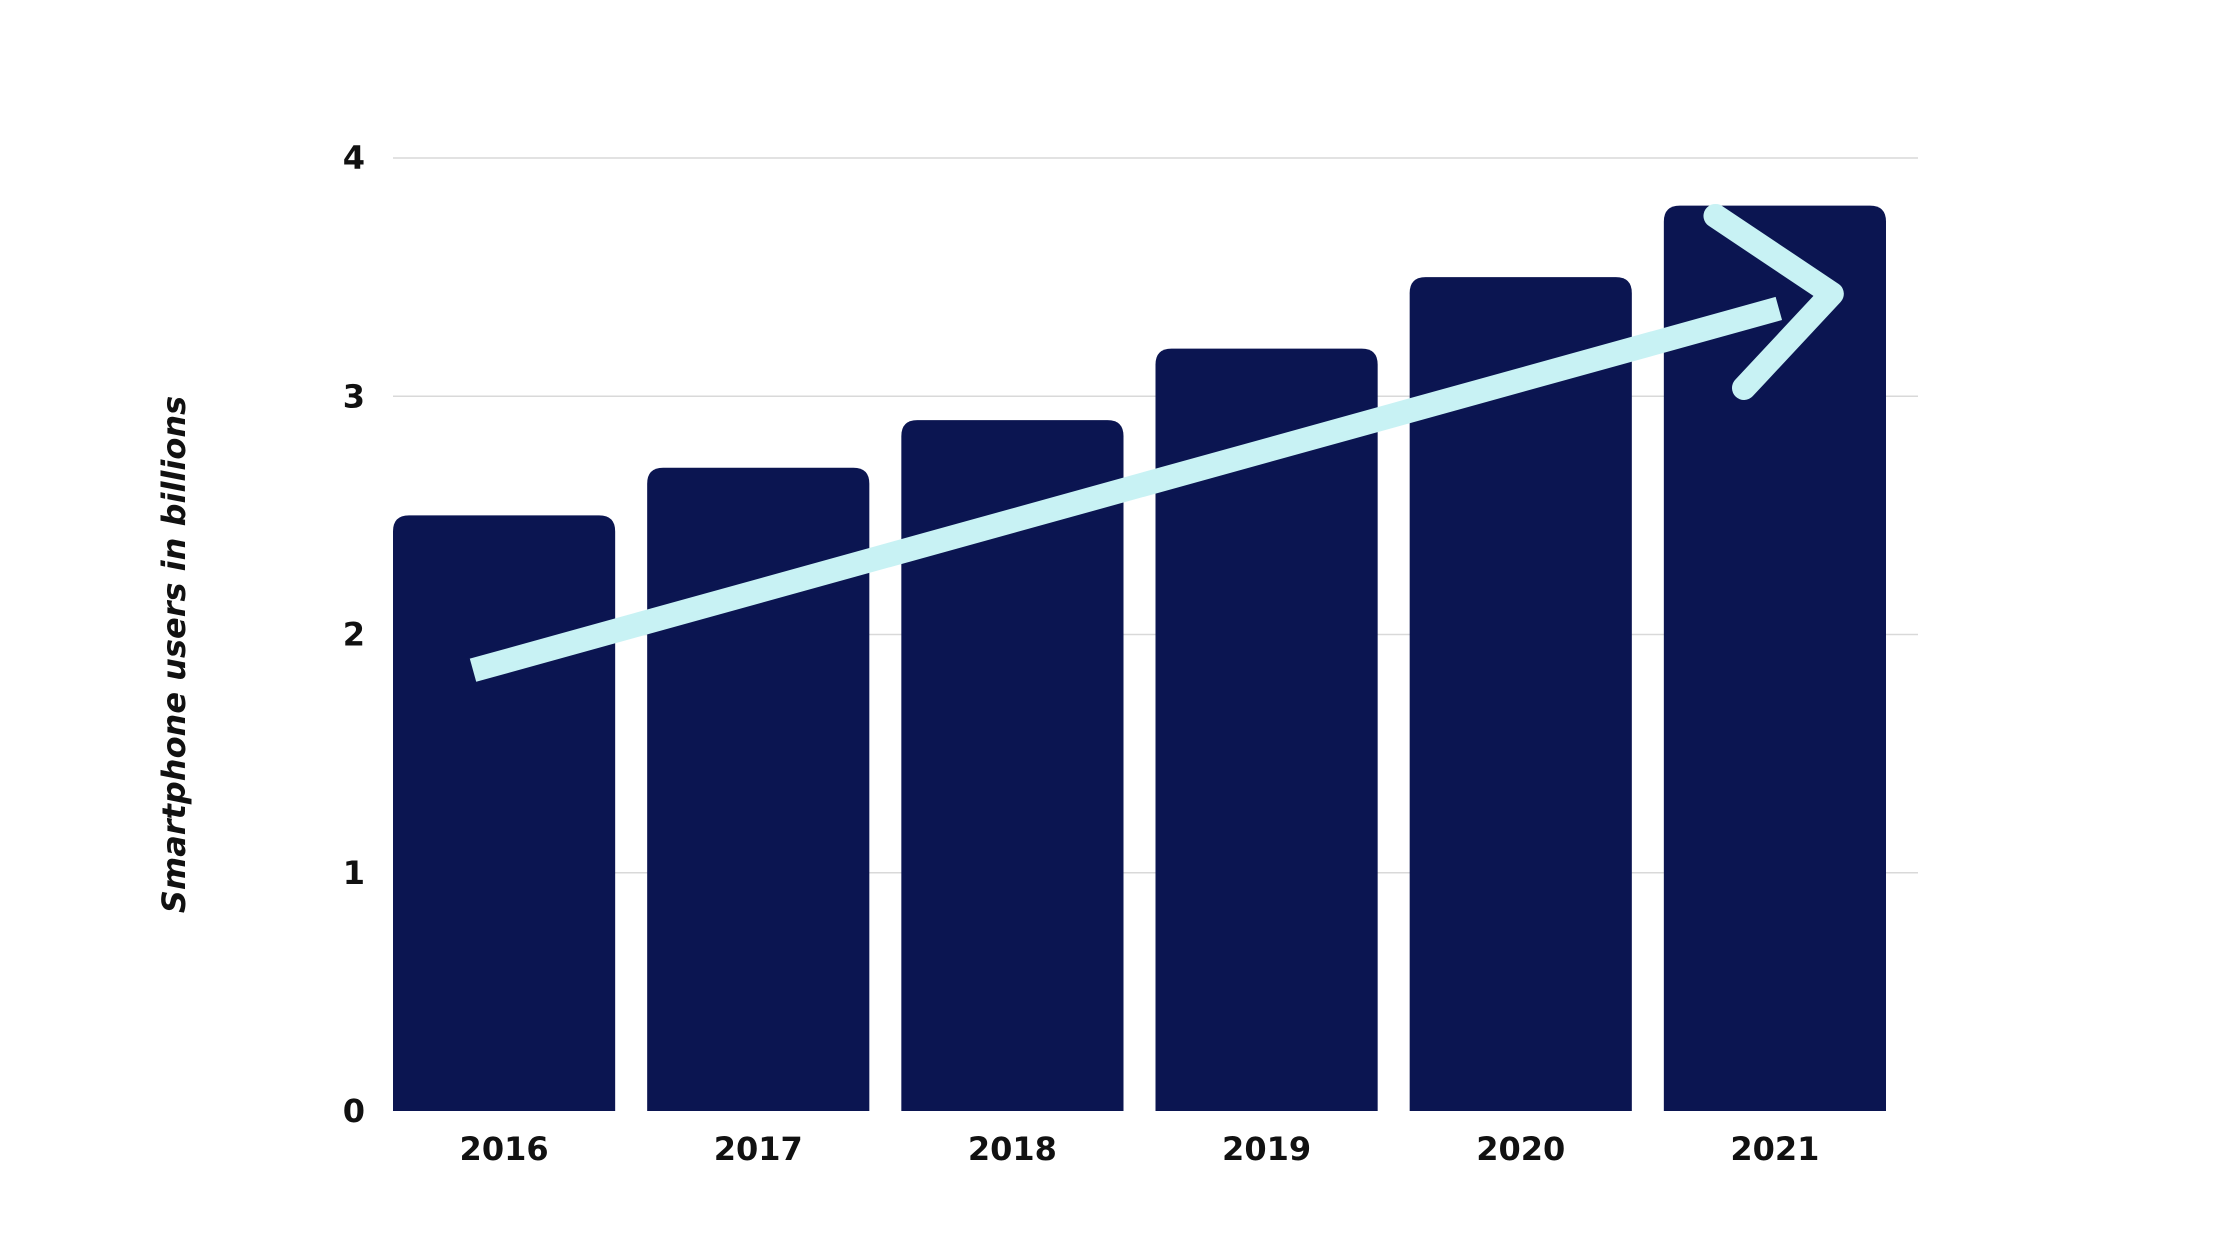 The height and width of the screenshot is (1260, 2240). Describe the element at coordinates (1774, 1149) in the screenshot. I see `x-tick-label: 2021` at that location.